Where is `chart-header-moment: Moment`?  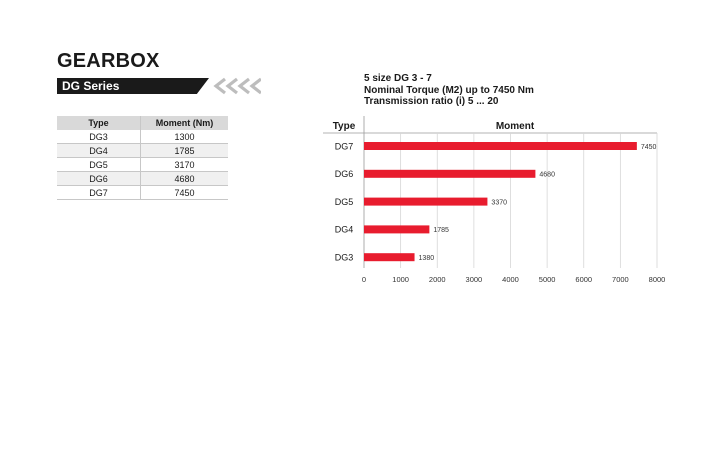 chart-header-moment: Moment is located at coordinates (515, 126).